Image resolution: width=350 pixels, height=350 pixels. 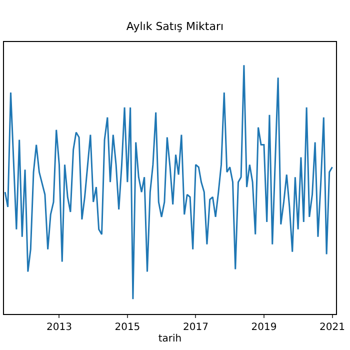 I want to click on x-axis-title: tarih, so click(x=170, y=339).